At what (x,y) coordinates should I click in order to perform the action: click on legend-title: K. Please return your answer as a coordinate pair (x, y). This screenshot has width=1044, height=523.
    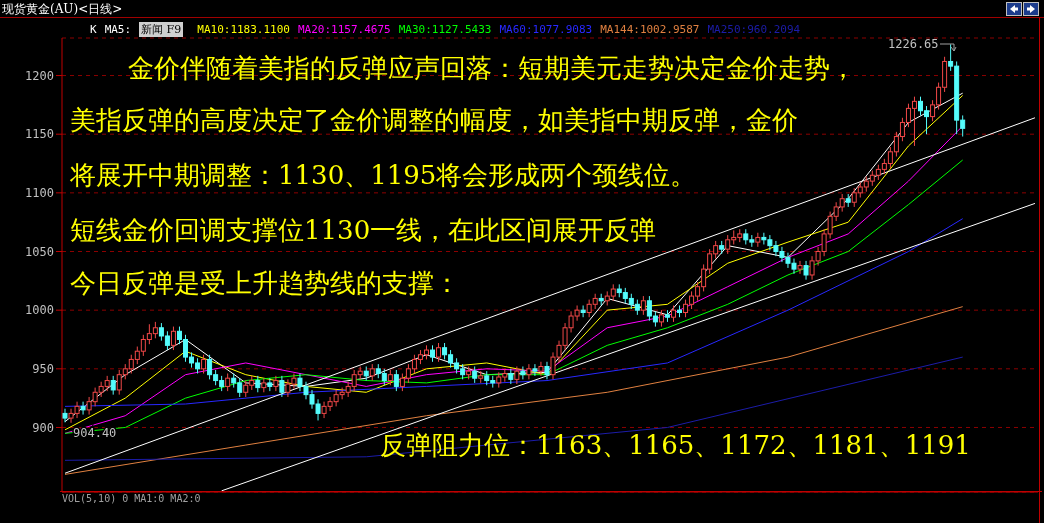
    Looking at the image, I should click on (93, 29).